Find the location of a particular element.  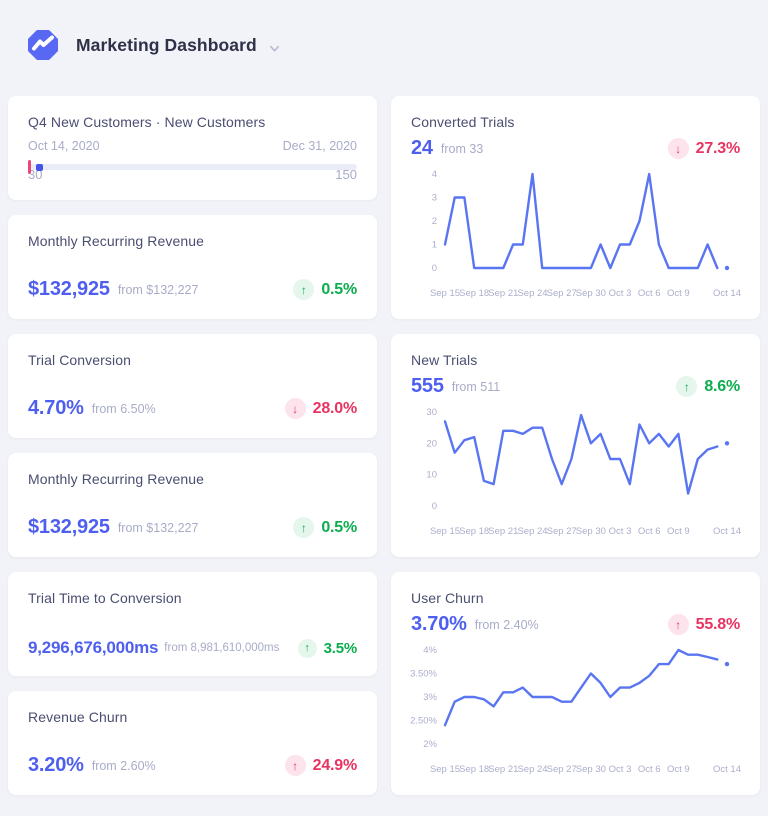

svg-text: 3 is located at coordinates (434, 198).